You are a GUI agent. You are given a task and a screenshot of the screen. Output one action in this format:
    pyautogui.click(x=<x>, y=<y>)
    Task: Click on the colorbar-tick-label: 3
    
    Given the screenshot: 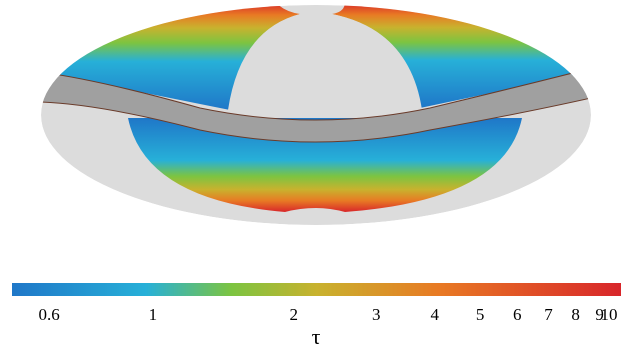 What is the action you would take?
    pyautogui.click(x=376, y=314)
    